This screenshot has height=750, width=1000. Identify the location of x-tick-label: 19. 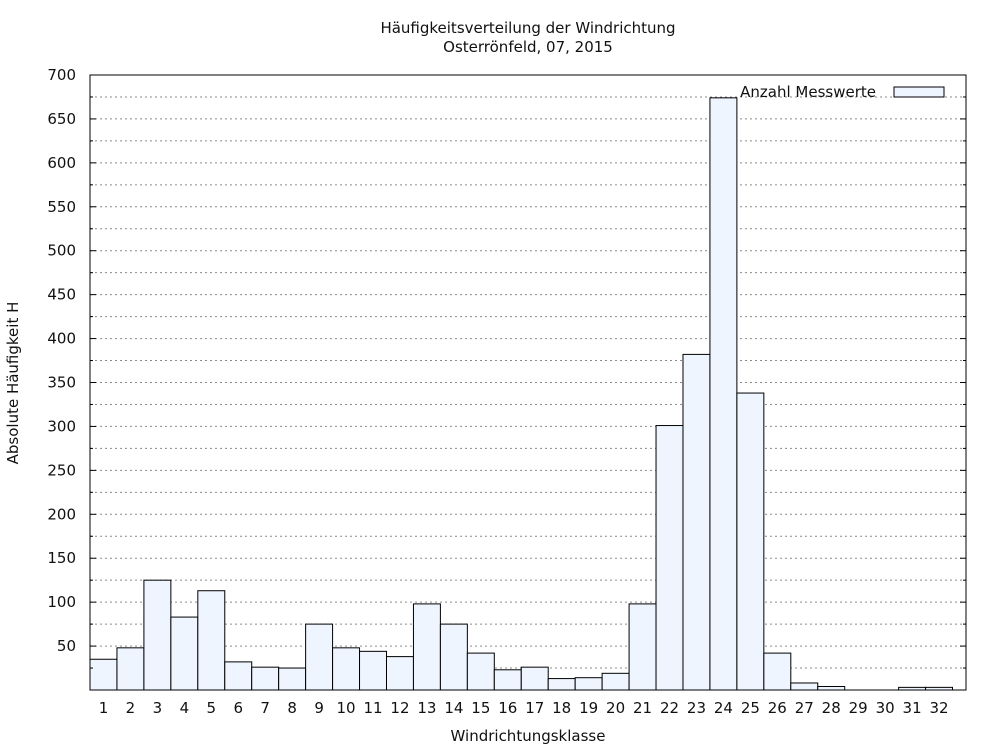
(588, 708).